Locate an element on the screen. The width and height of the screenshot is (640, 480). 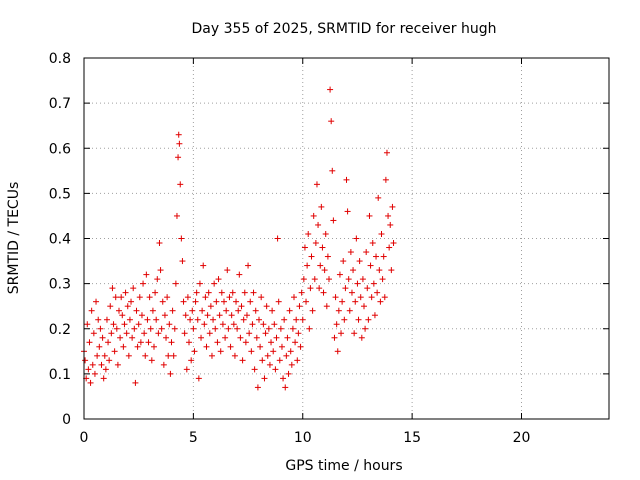
x-axis-title: GPS time / hours is located at coordinates (343, 466).